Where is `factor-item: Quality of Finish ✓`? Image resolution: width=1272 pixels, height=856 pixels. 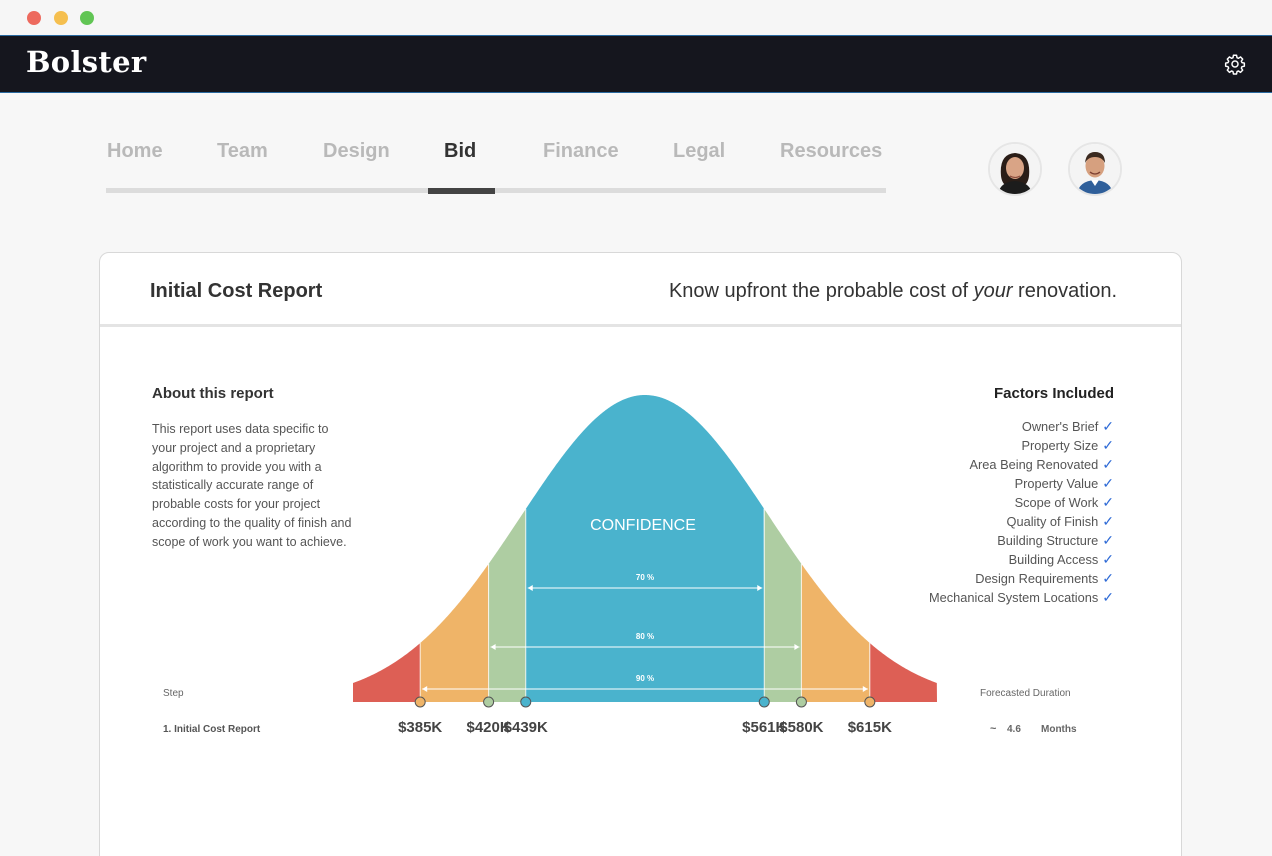
factor-item: Quality of Finish ✓ is located at coordinates (1021, 521).